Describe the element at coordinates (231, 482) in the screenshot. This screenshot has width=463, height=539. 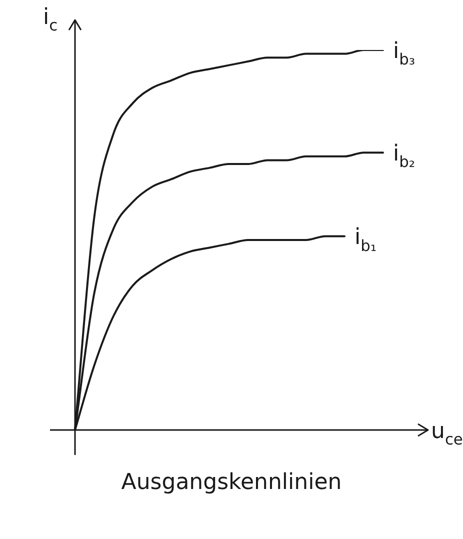
I see `text: Ausgangskennlinien` at that location.